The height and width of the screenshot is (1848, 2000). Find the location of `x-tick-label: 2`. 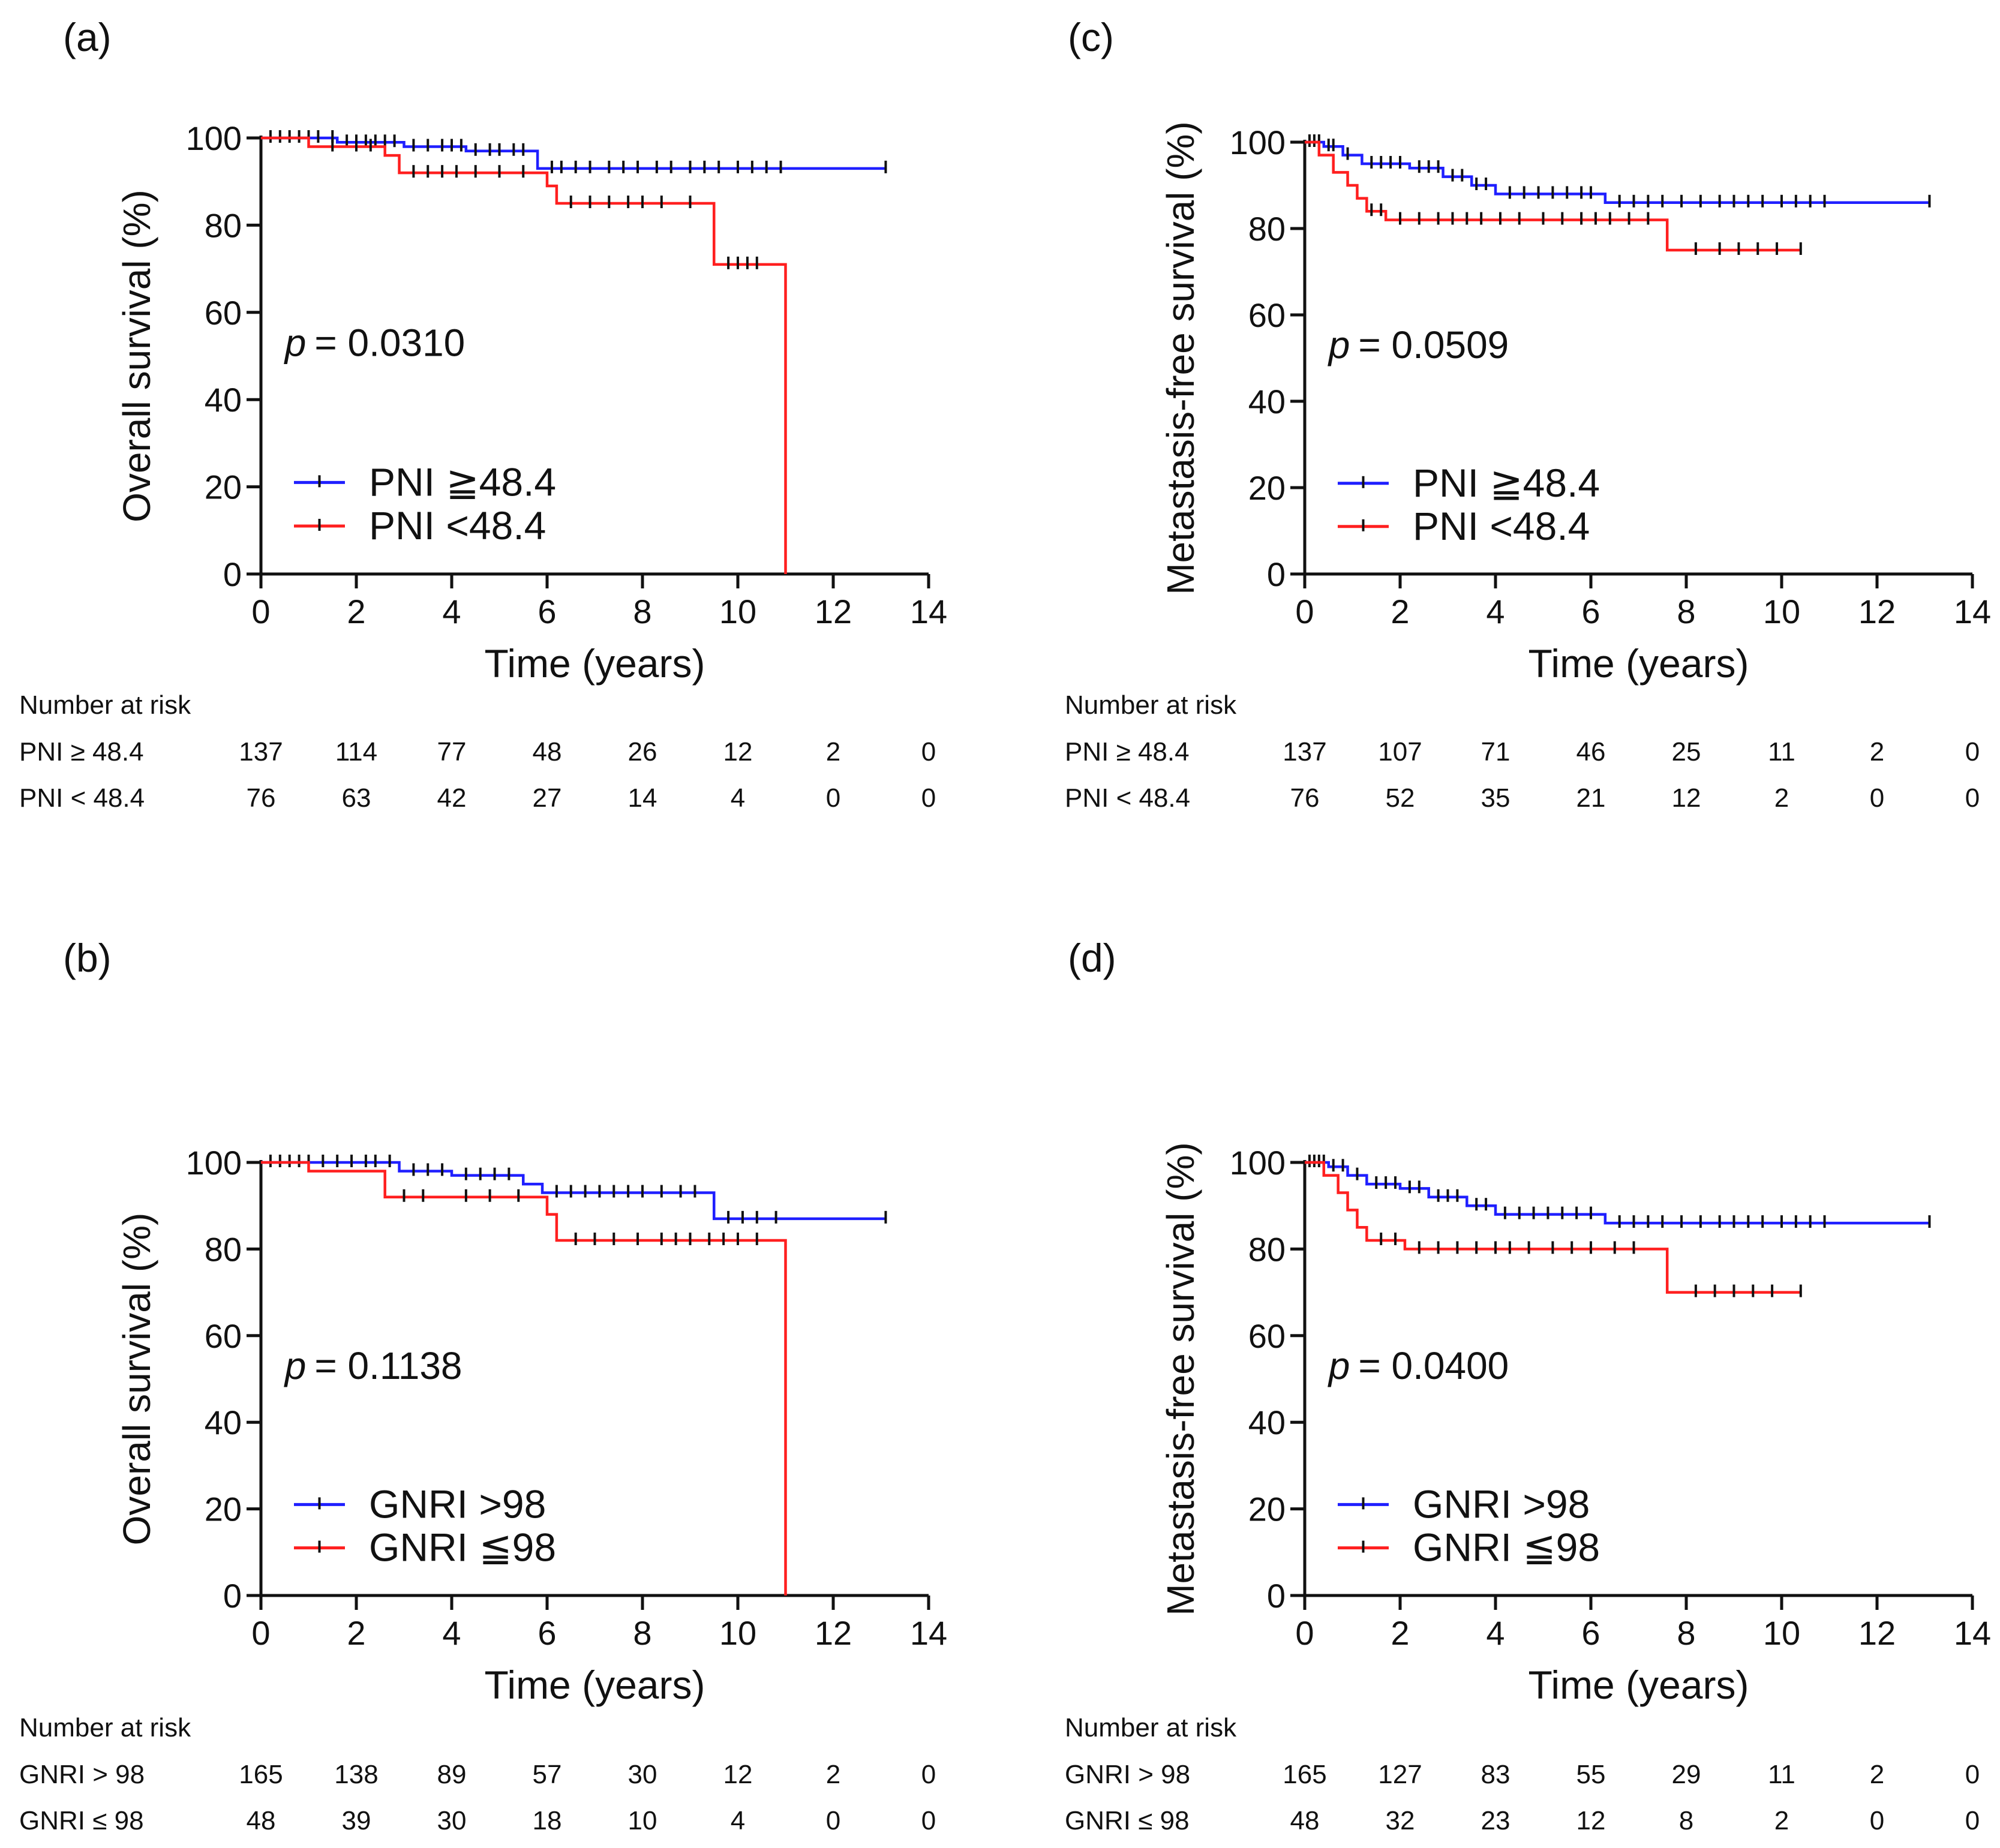

x-tick-label: 2 is located at coordinates (1400, 611).